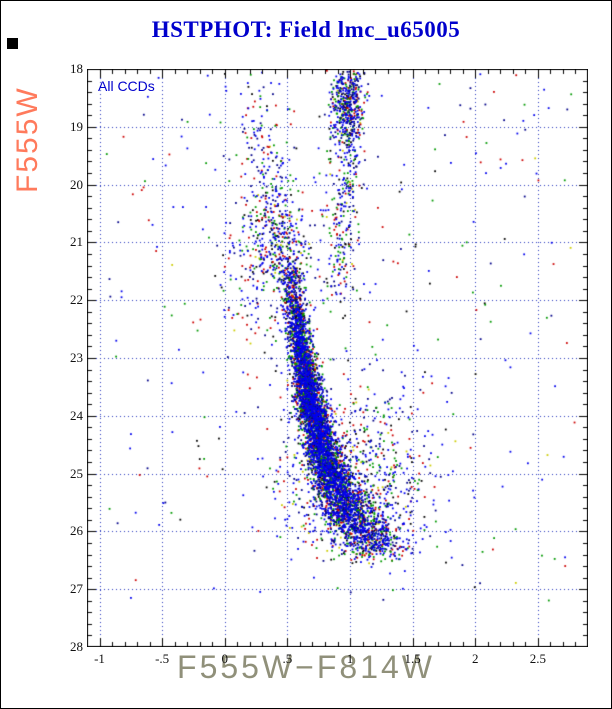  What do you see at coordinates (76, 68) in the screenshot?
I see `y-tick-label: 18` at bounding box center [76, 68].